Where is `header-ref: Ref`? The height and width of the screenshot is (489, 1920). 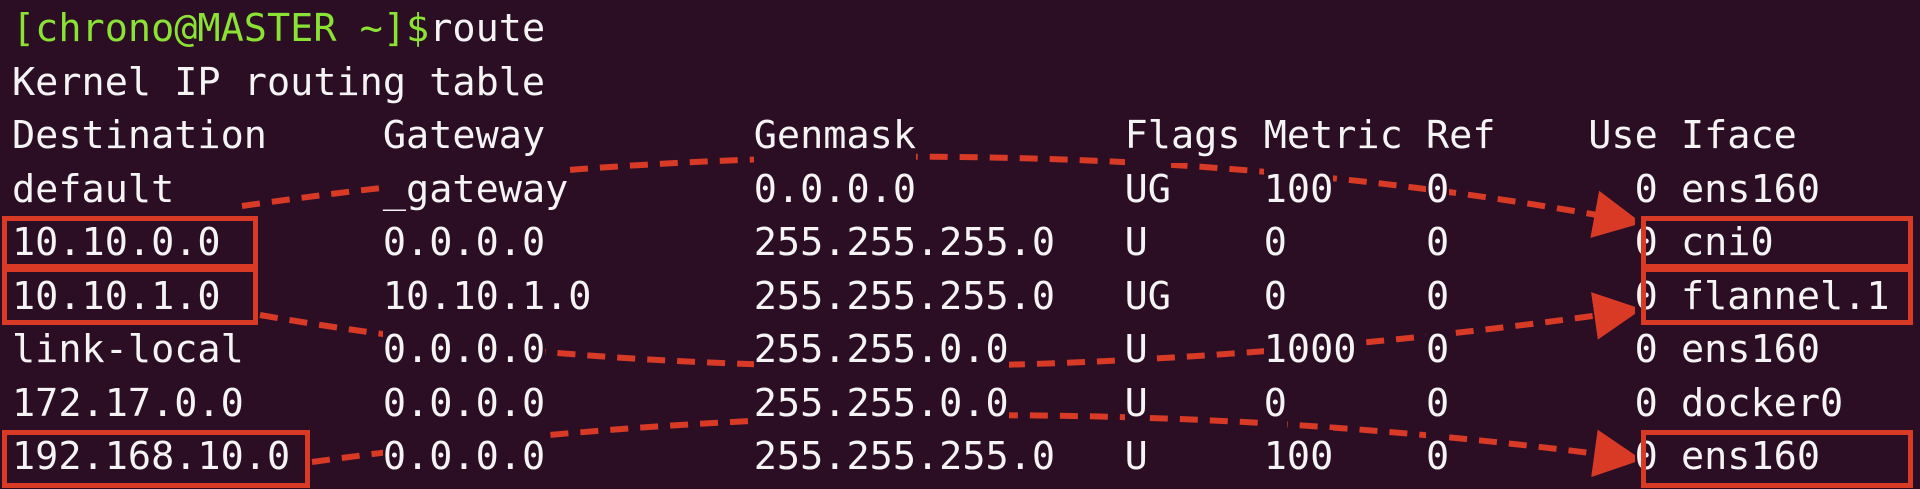
header-ref: Ref is located at coordinates (1460, 136).